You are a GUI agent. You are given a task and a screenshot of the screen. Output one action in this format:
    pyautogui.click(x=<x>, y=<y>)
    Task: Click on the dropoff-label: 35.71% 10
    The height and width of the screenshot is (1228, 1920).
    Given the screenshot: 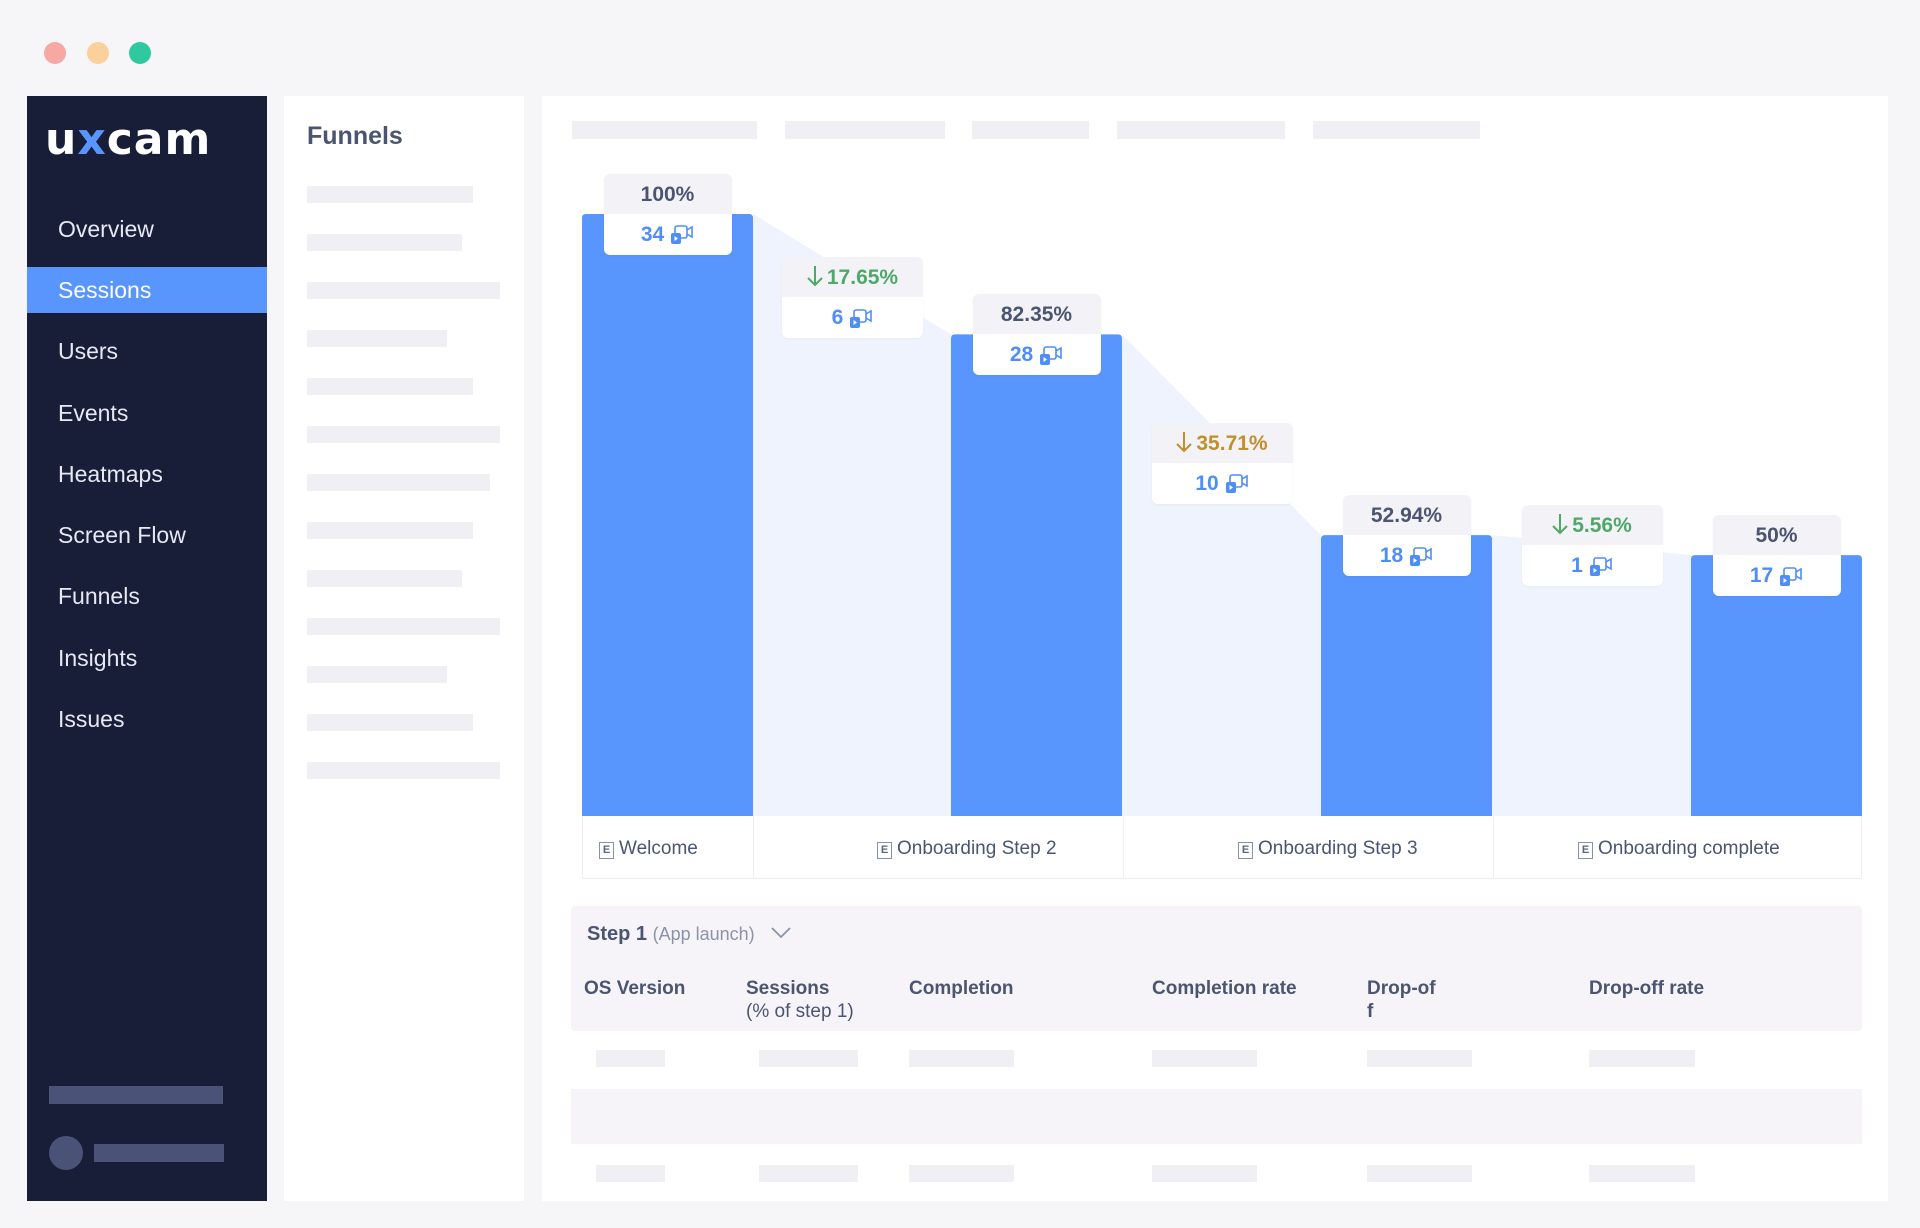 What is the action you would take?
    pyautogui.click(x=1222, y=463)
    